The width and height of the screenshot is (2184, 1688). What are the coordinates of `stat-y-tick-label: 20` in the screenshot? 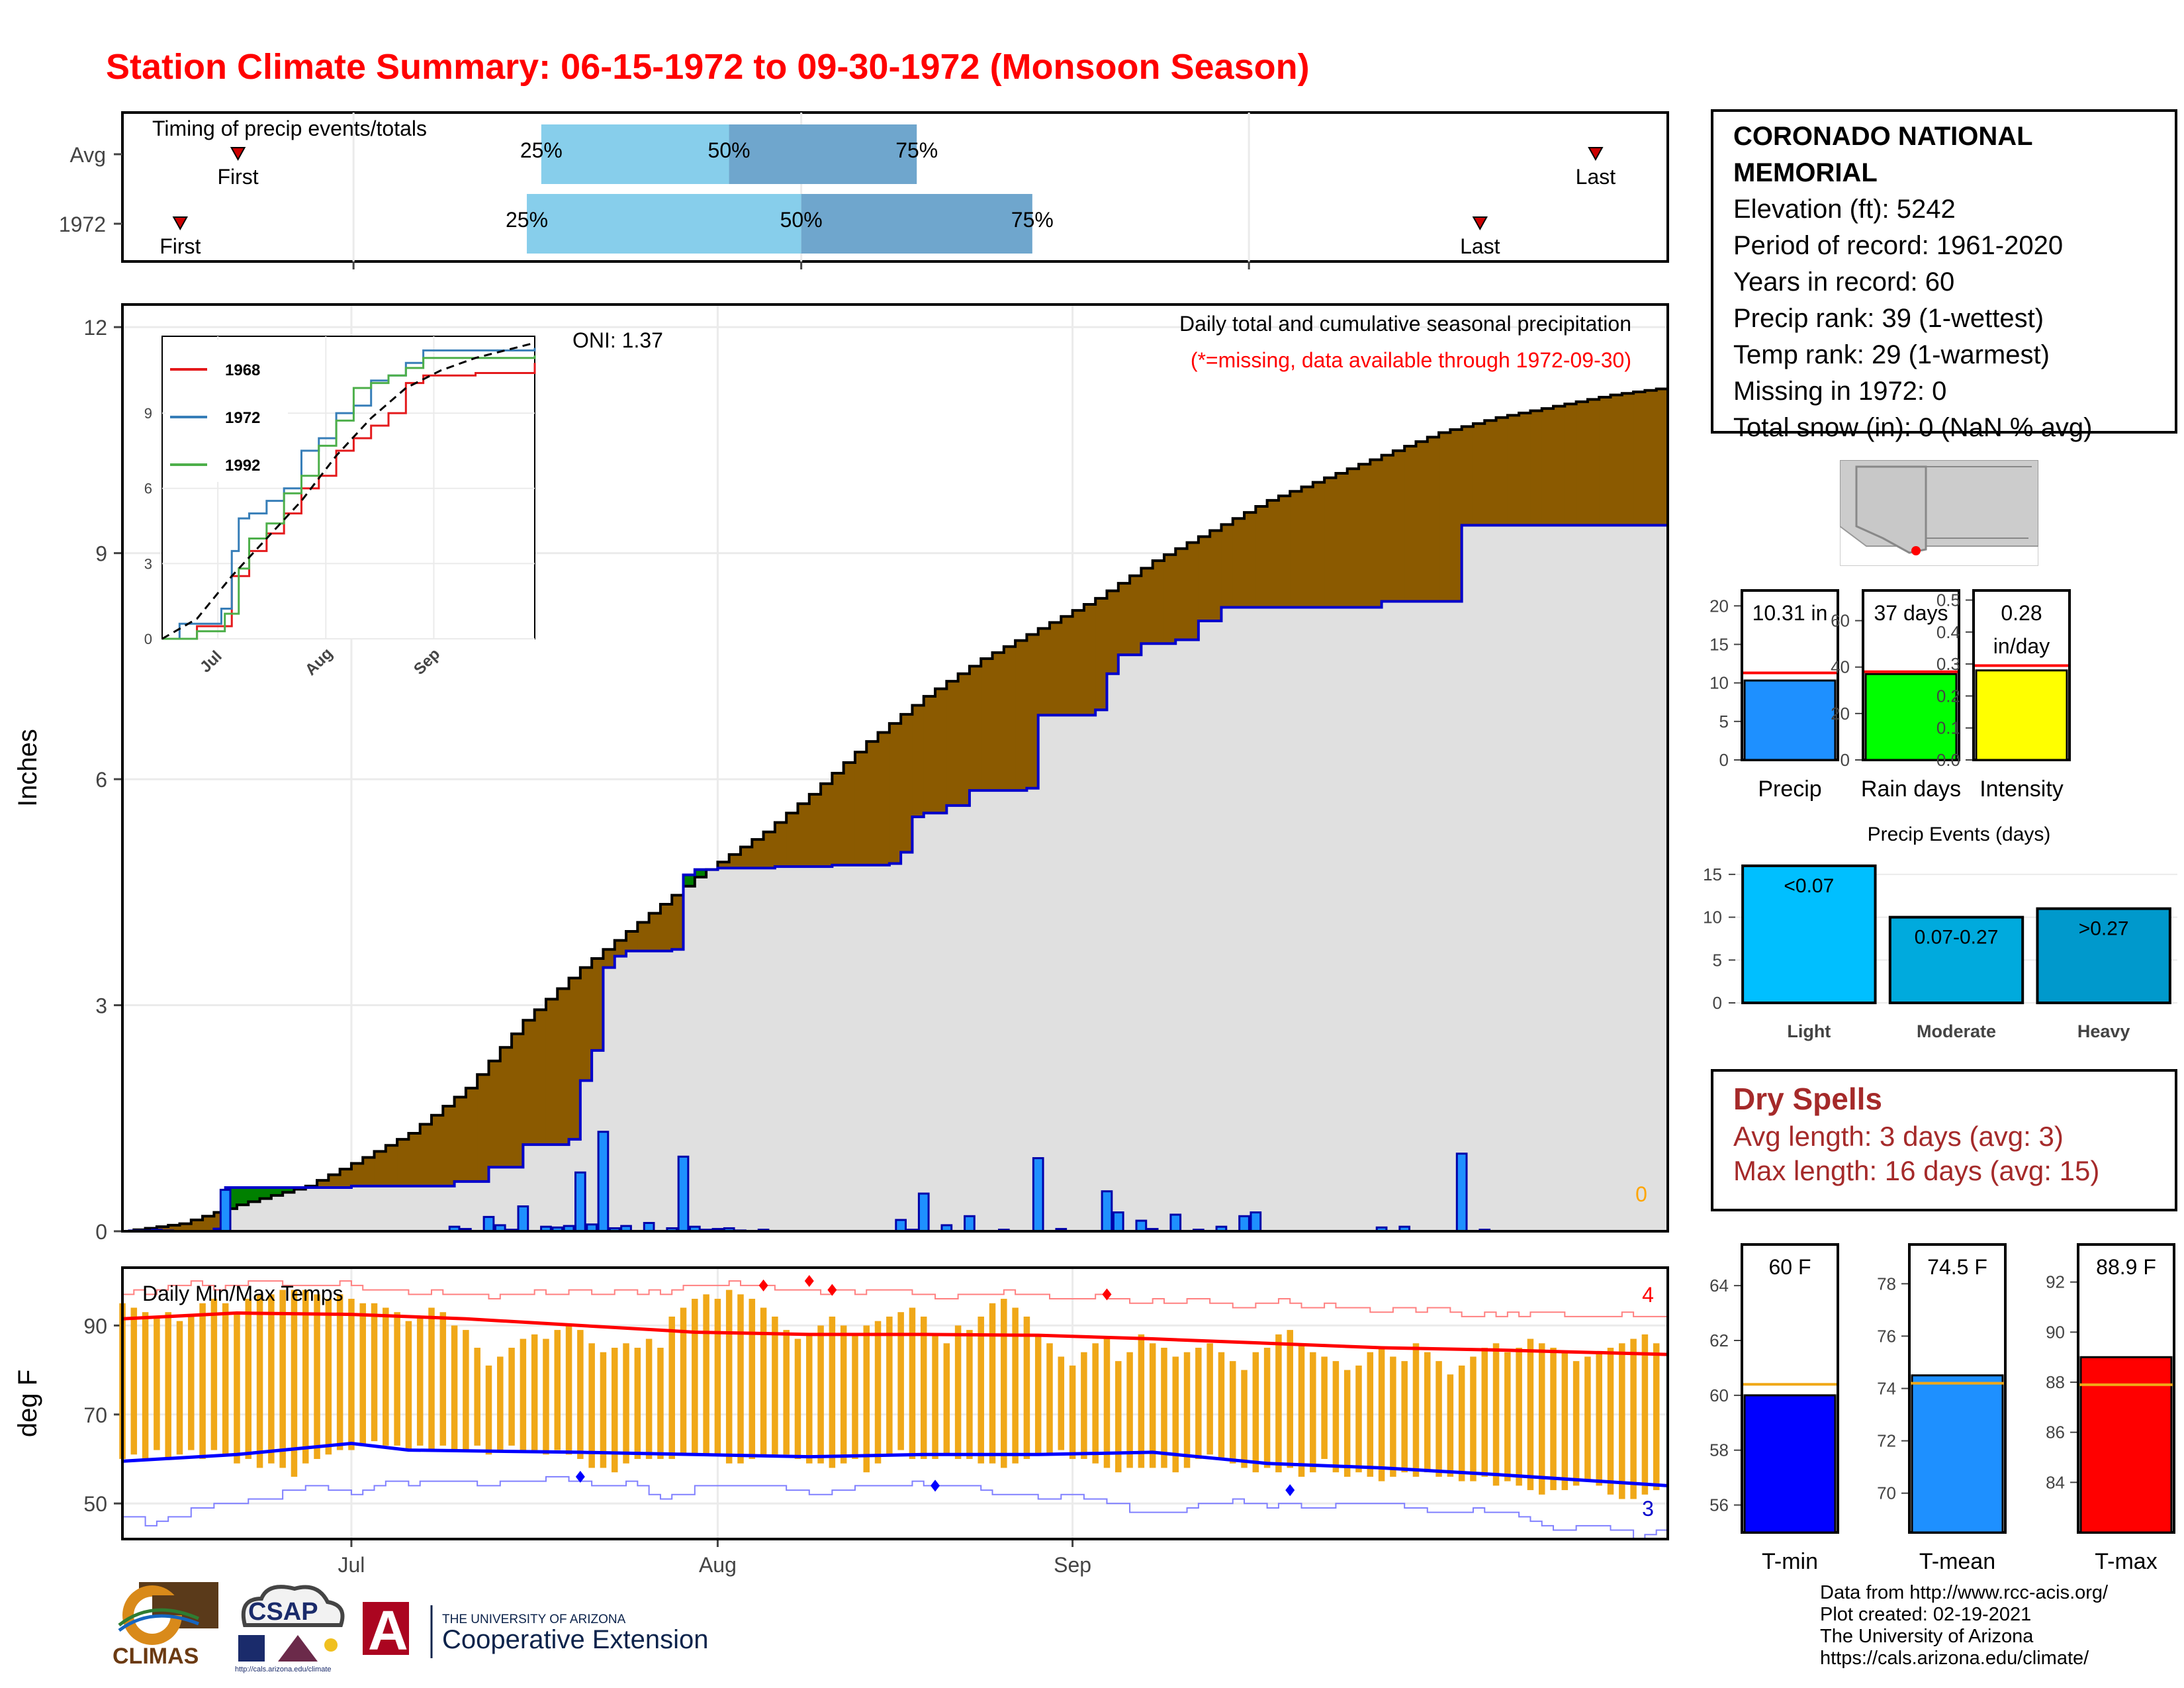 It's located at (1719, 606).